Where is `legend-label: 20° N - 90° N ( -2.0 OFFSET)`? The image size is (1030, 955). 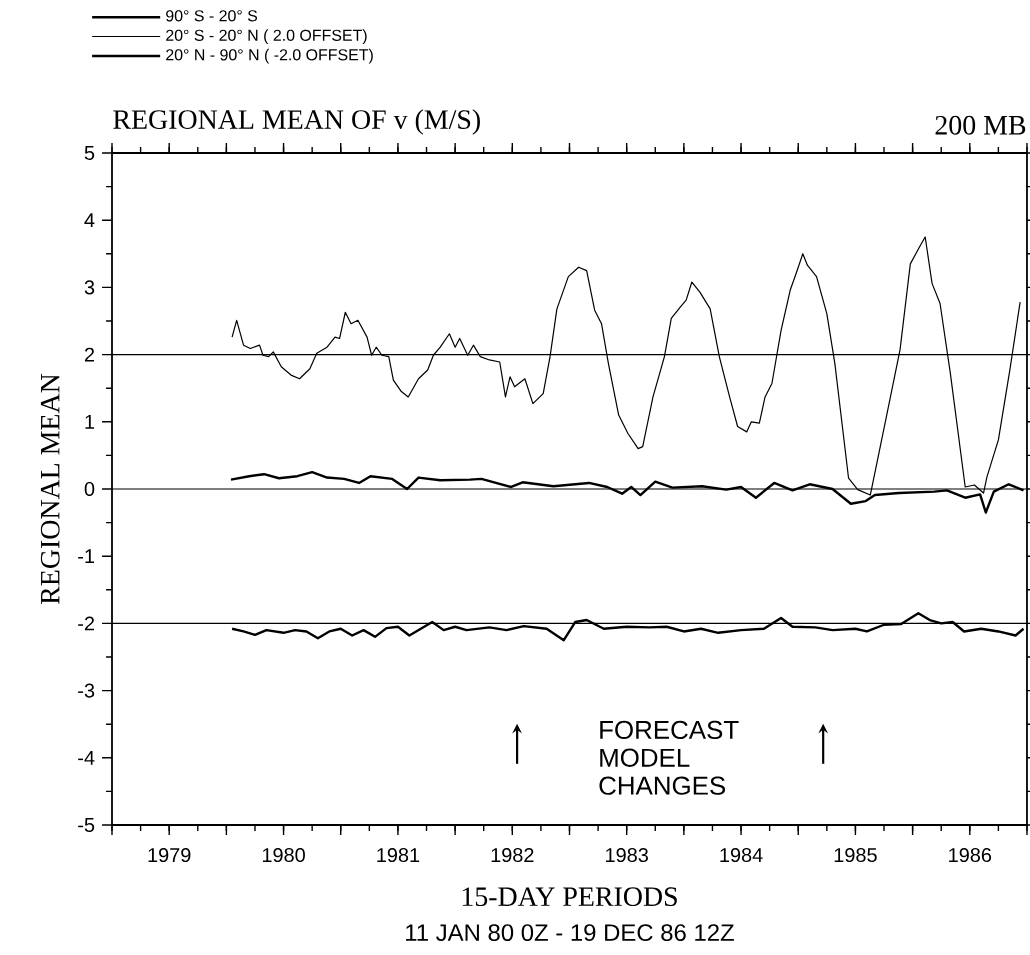 legend-label: 20° N - 90° N ( -2.0 OFFSET) is located at coordinates (269, 56).